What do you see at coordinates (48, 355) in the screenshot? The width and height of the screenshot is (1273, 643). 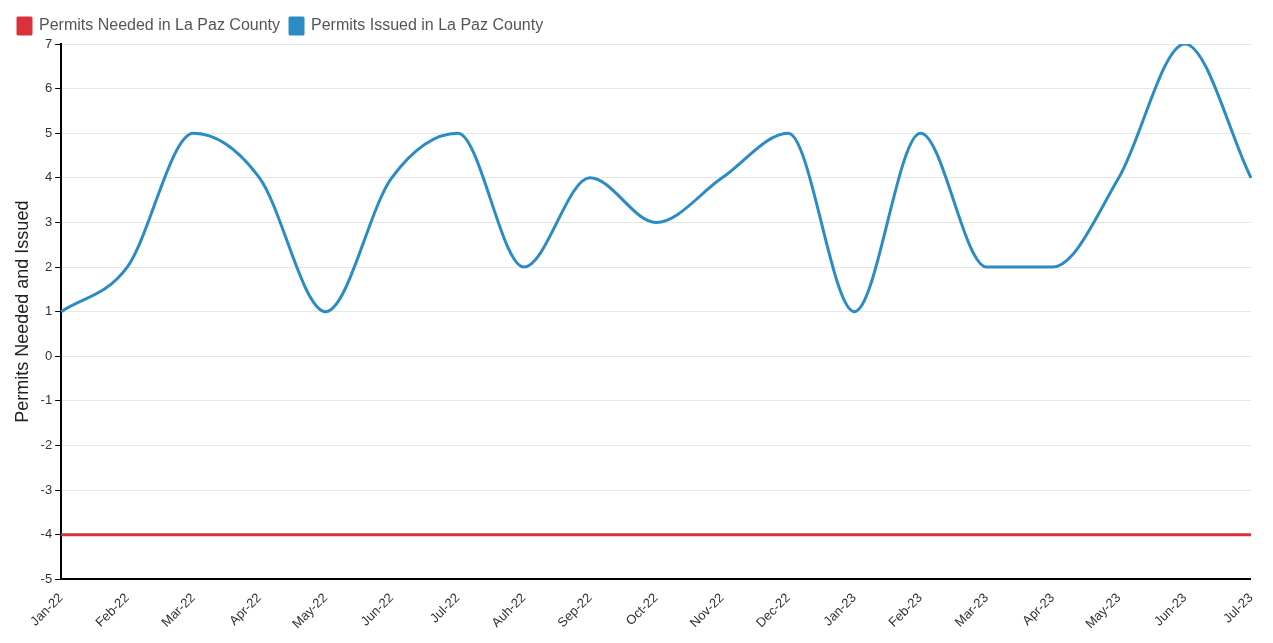 I see `y-tick-label: 0` at bounding box center [48, 355].